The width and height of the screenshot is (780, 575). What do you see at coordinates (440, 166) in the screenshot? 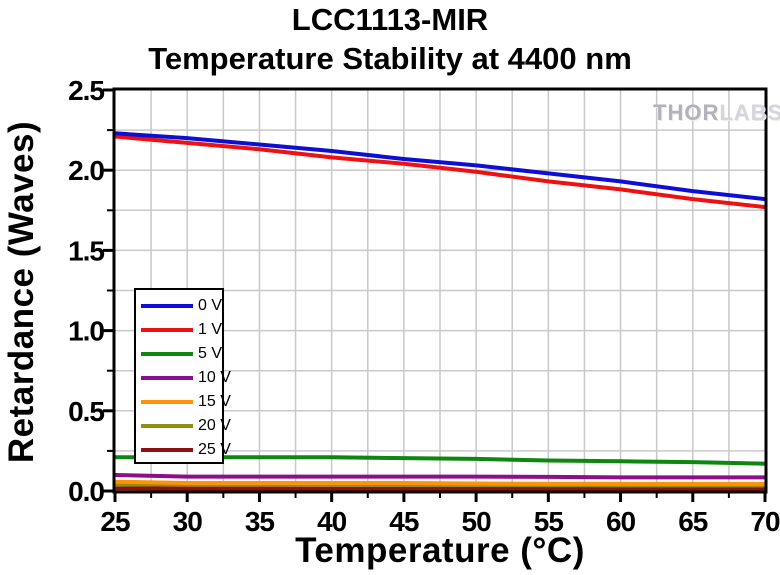
I see `series-line-0v` at bounding box center [440, 166].